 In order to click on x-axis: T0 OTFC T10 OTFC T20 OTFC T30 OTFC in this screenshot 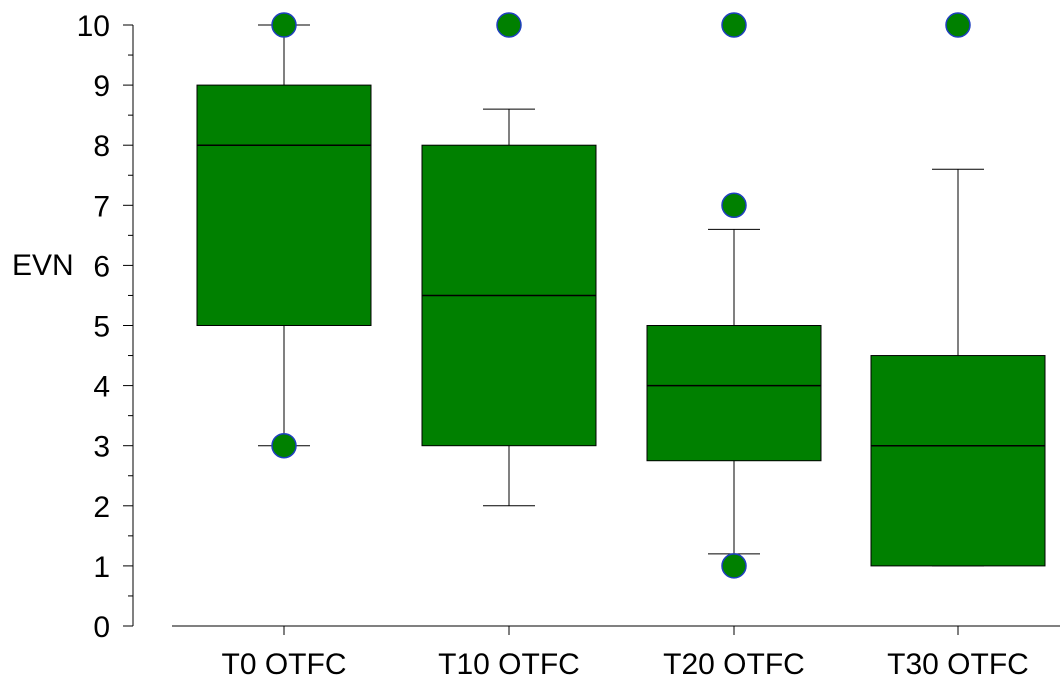, I will do `click(616, 653)`.